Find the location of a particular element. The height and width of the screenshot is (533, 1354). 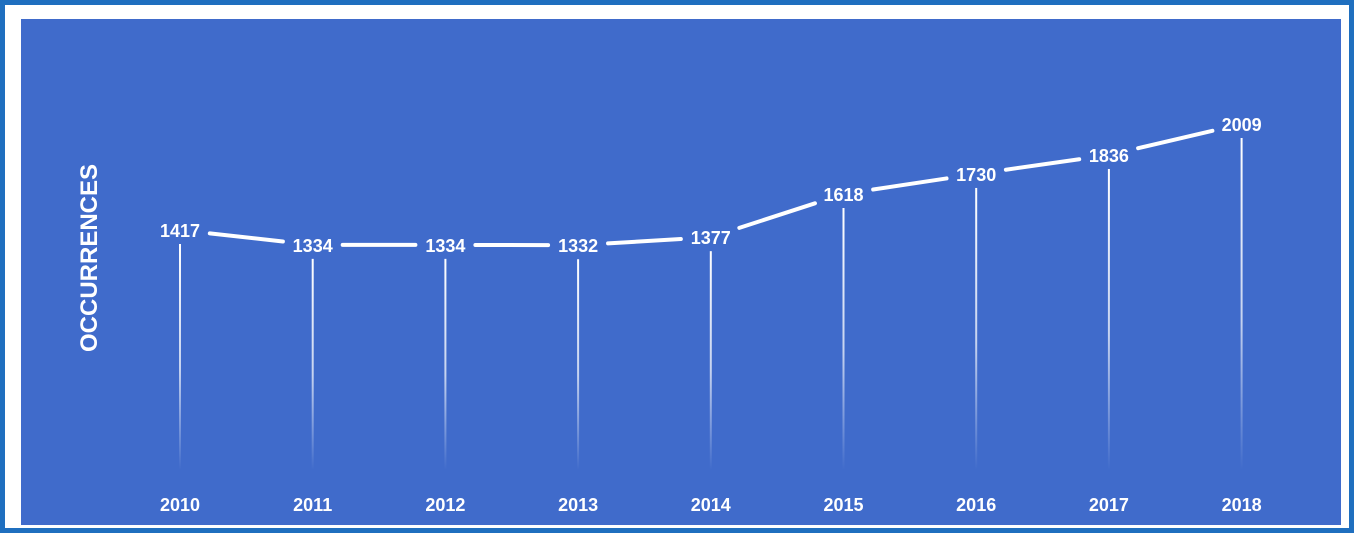

x-tick-label-2017: 2017 is located at coordinates (1109, 505).